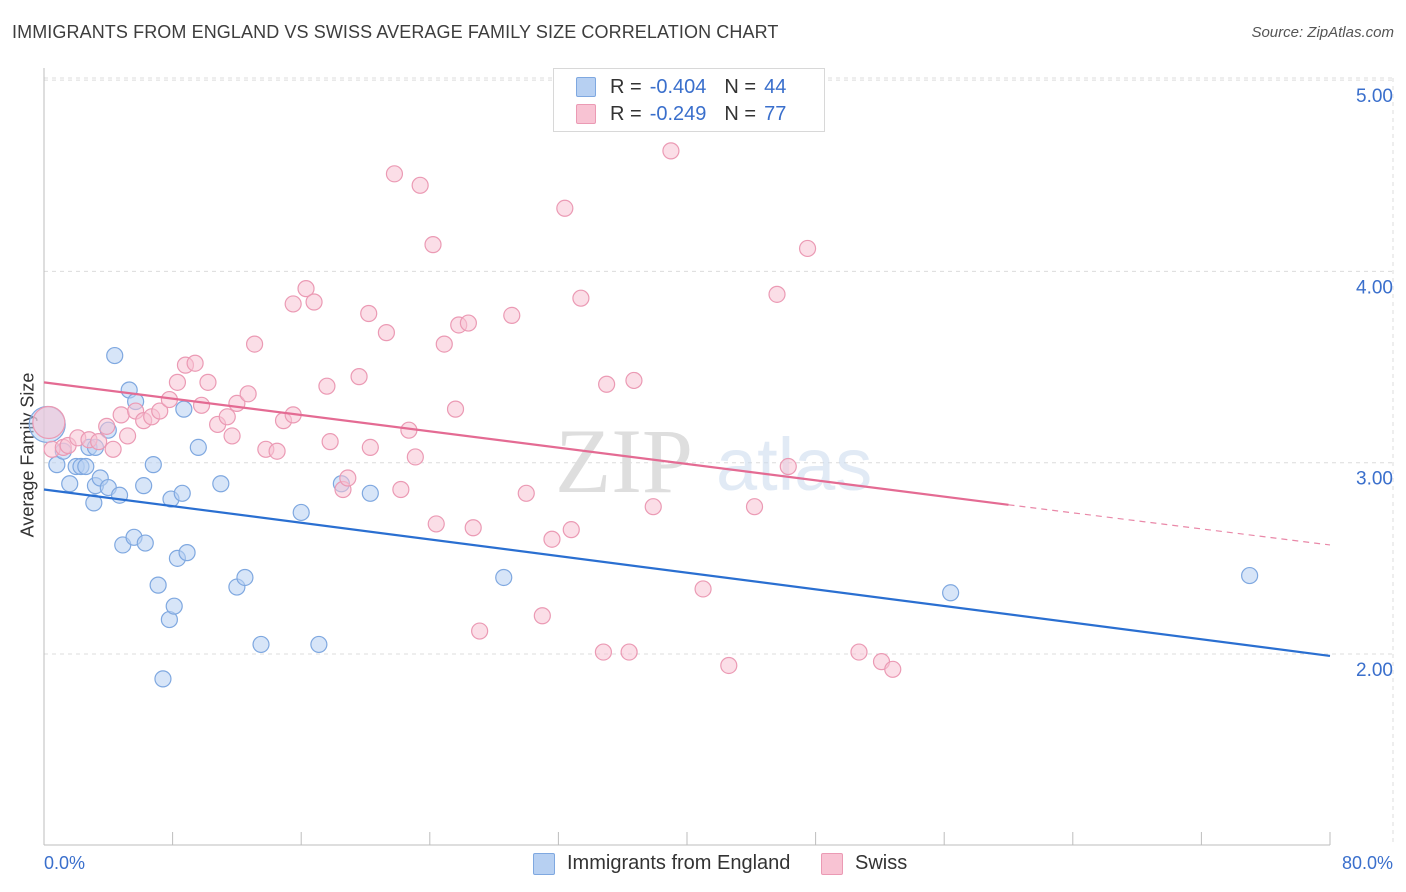  Describe the element at coordinates (678, 86) in the screenshot. I see `legend-r-value: -0.404` at that location.